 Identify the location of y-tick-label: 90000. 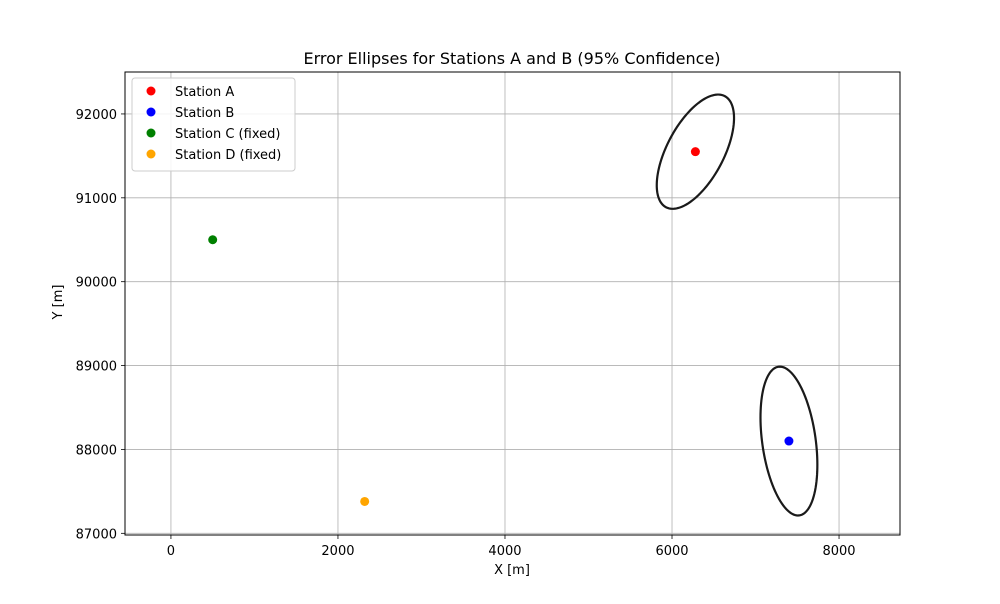
(96, 283).